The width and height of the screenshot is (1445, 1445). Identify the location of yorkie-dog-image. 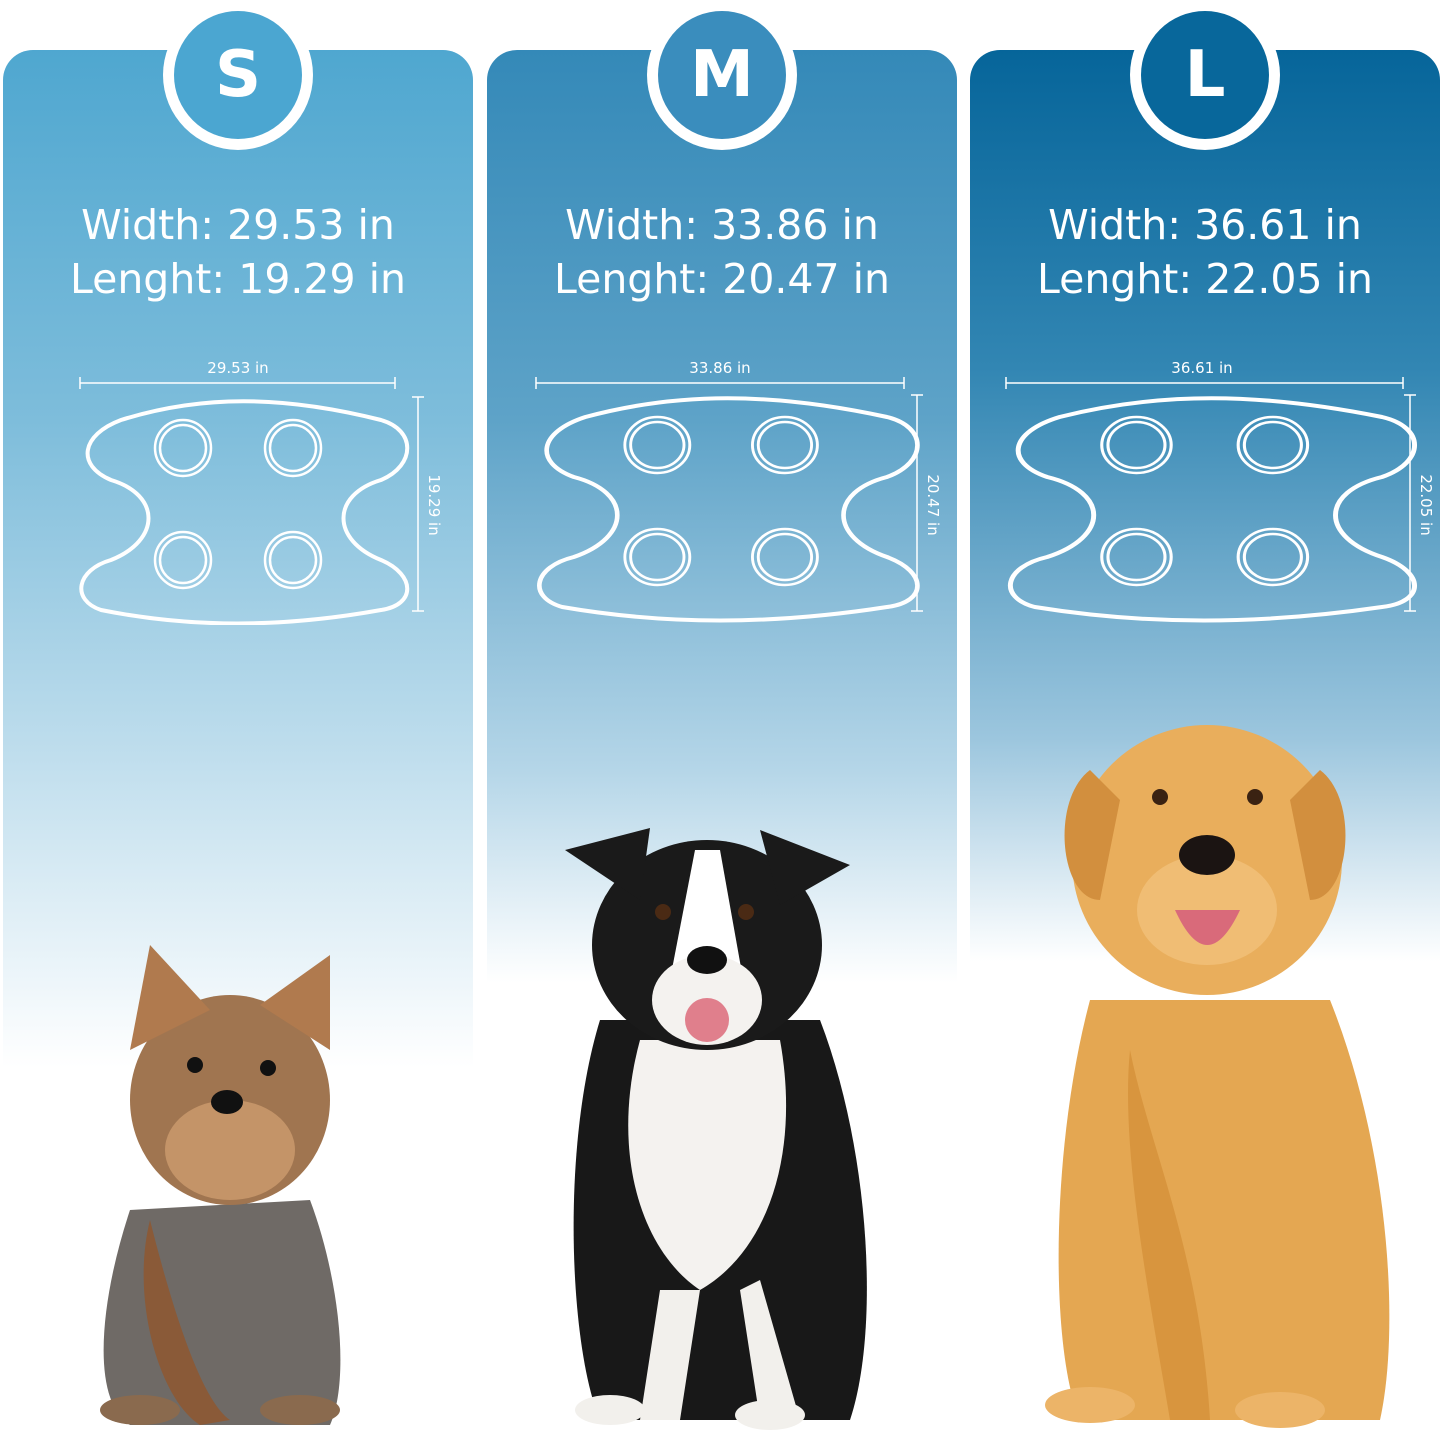
(220, 1185).